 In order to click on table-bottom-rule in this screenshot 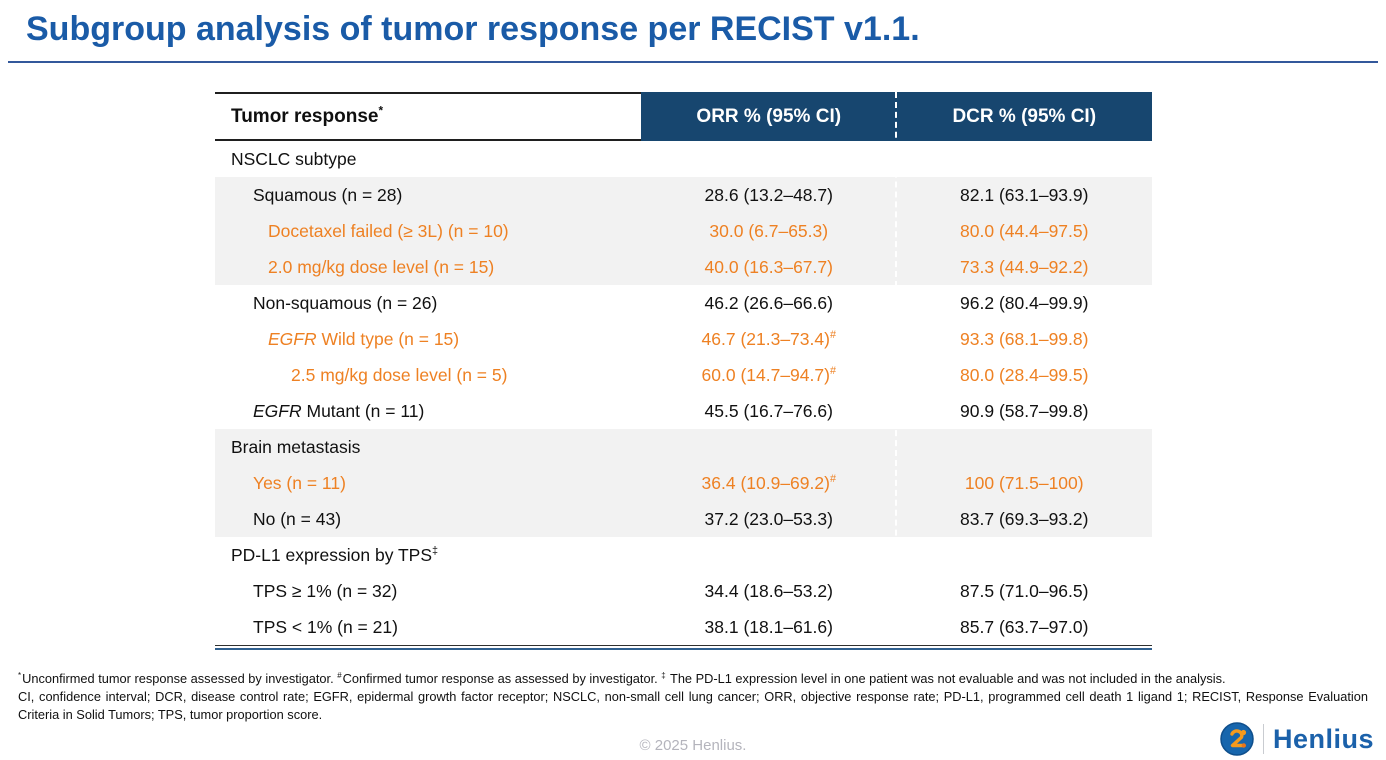, I will do `click(683, 649)`.